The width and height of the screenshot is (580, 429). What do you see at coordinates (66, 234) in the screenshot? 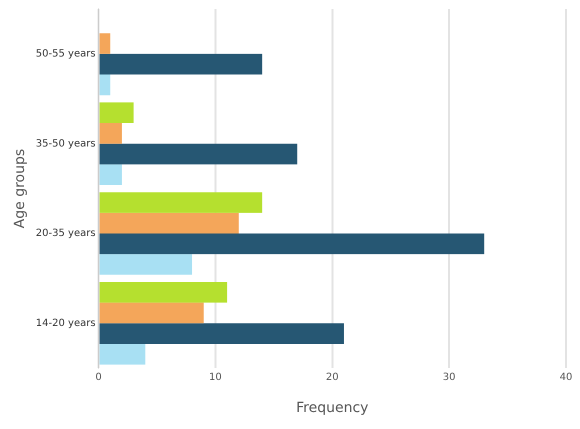
I see `y-tick-label: 20-35 years` at bounding box center [66, 234].